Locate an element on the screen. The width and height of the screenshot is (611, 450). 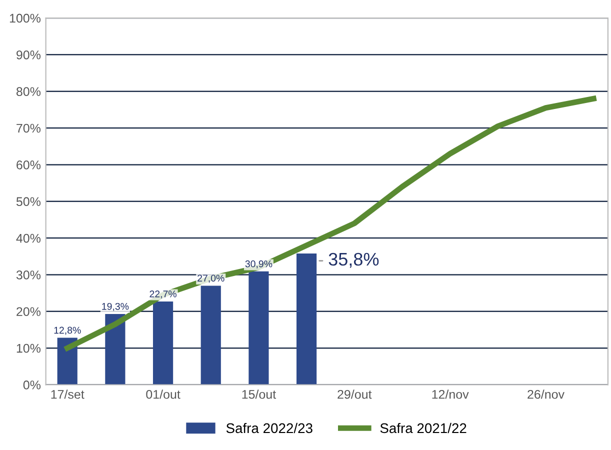
x-tick-label: 12/nov is located at coordinates (450, 394).